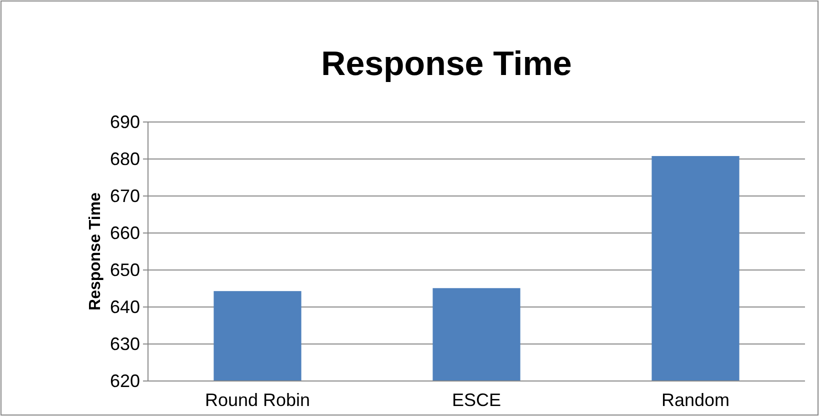 This screenshot has width=819, height=416. What do you see at coordinates (125, 196) in the screenshot?
I see `y-tick-label: 670` at bounding box center [125, 196].